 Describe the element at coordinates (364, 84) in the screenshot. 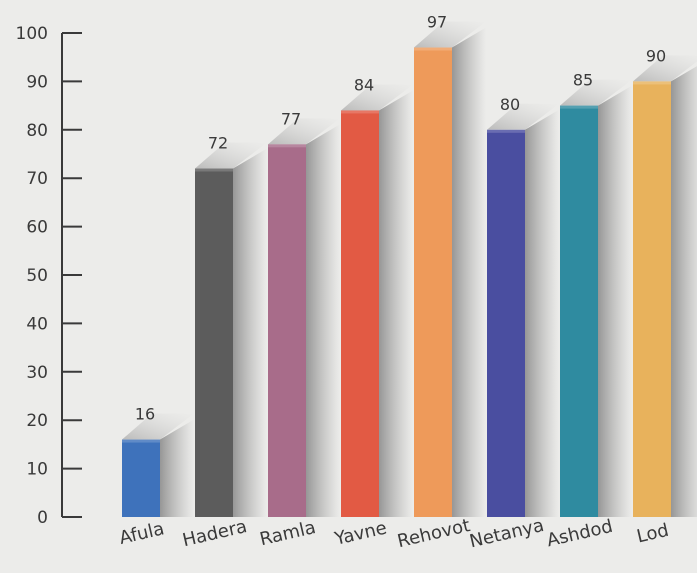

I see `data-label: 84` at that location.